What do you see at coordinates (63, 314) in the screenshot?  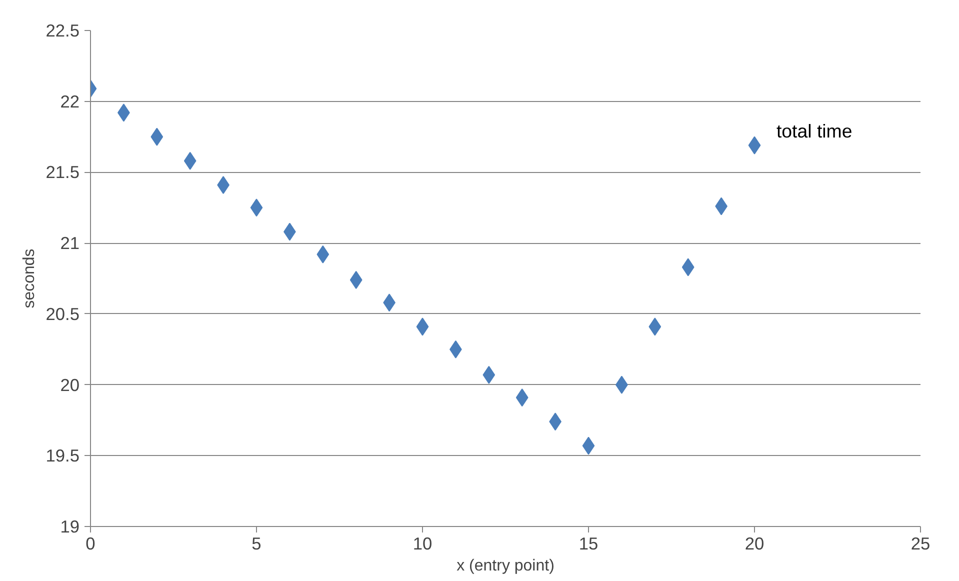 I see `y-tick-label: 20.5` at bounding box center [63, 314].